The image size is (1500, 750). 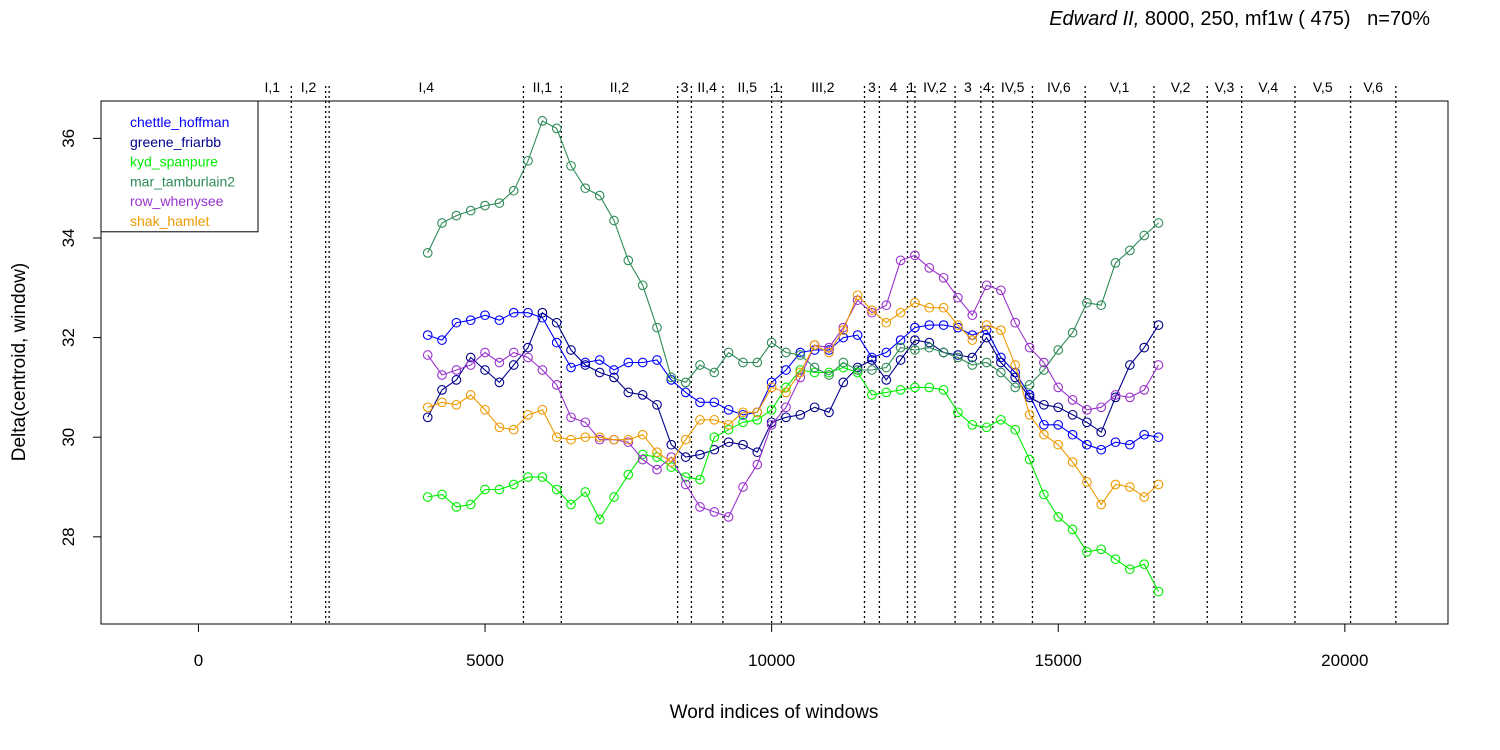 What do you see at coordinates (1058, 660) in the screenshot?
I see `x-tick-label: 15000` at bounding box center [1058, 660].